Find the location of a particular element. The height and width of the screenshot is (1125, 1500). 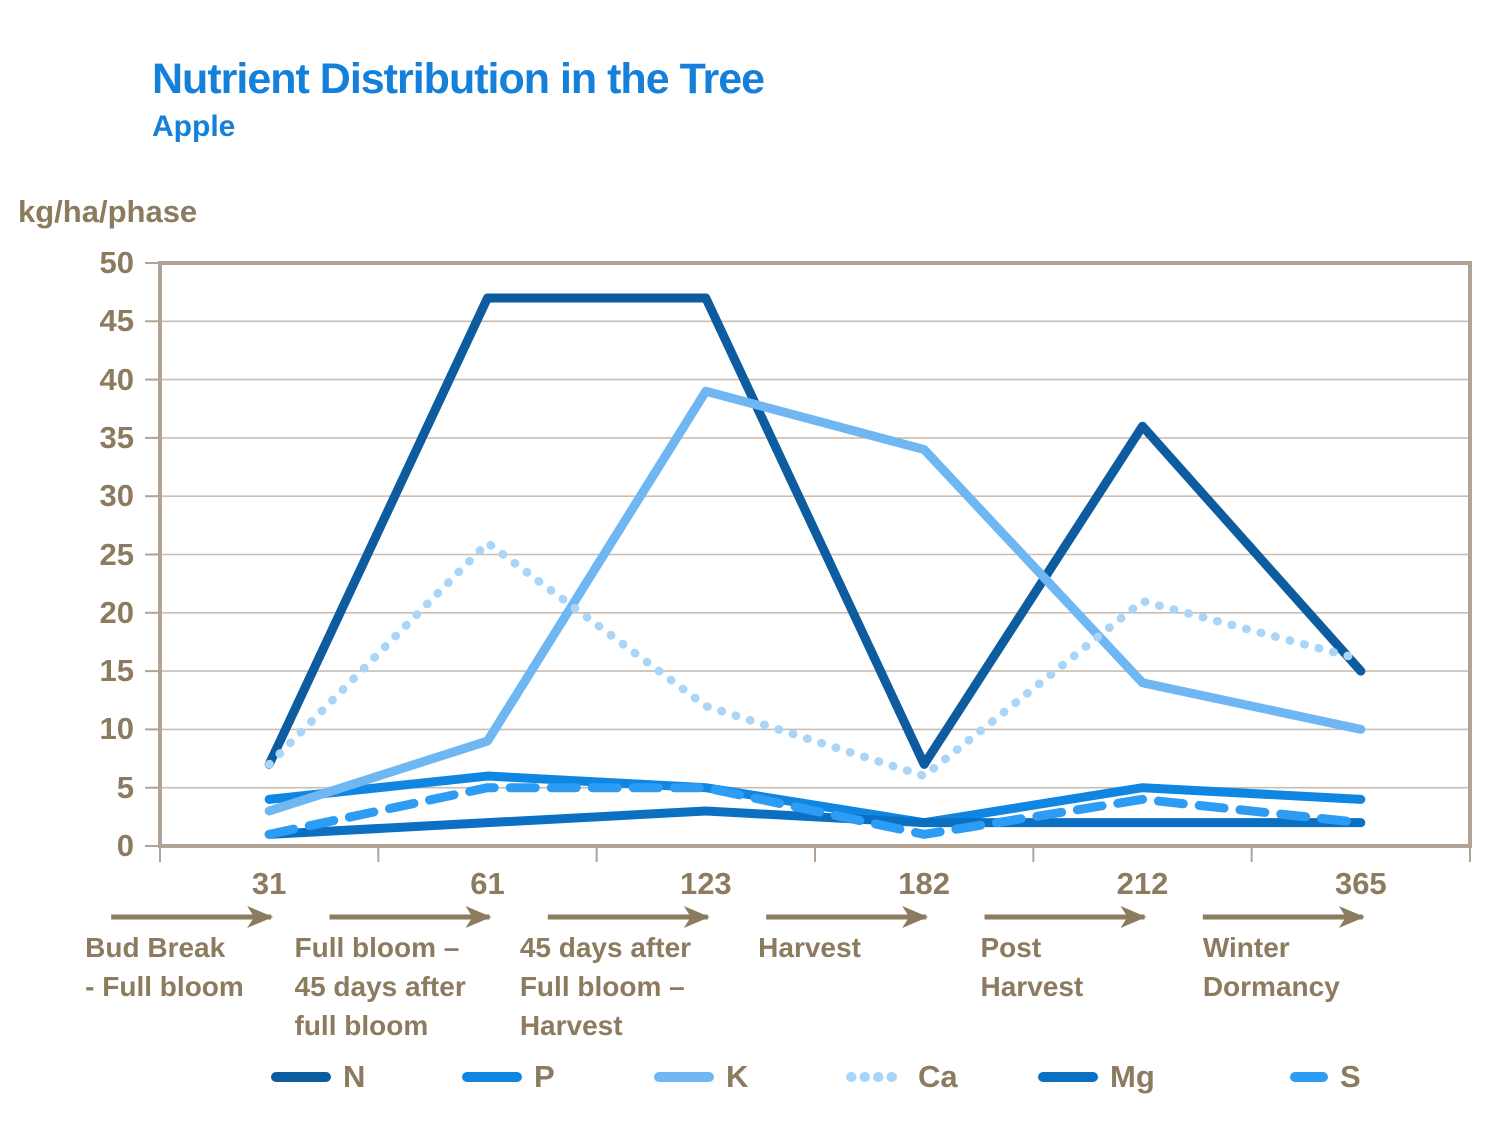

y-tick-label-45: 45 is located at coordinates (116, 321).